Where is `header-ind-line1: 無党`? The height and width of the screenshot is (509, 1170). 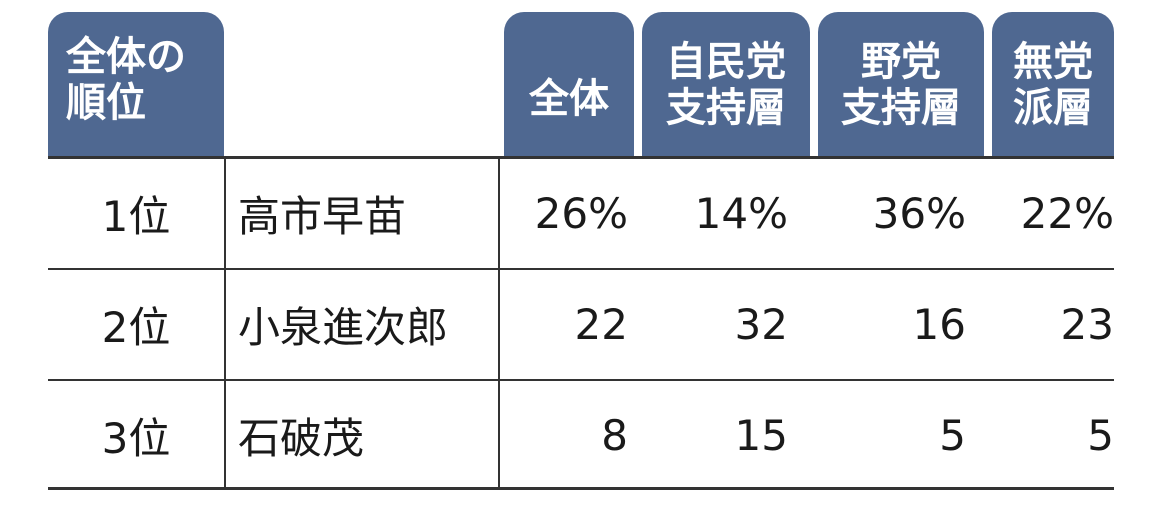 header-ind-line1: 無党 is located at coordinates (1053, 62).